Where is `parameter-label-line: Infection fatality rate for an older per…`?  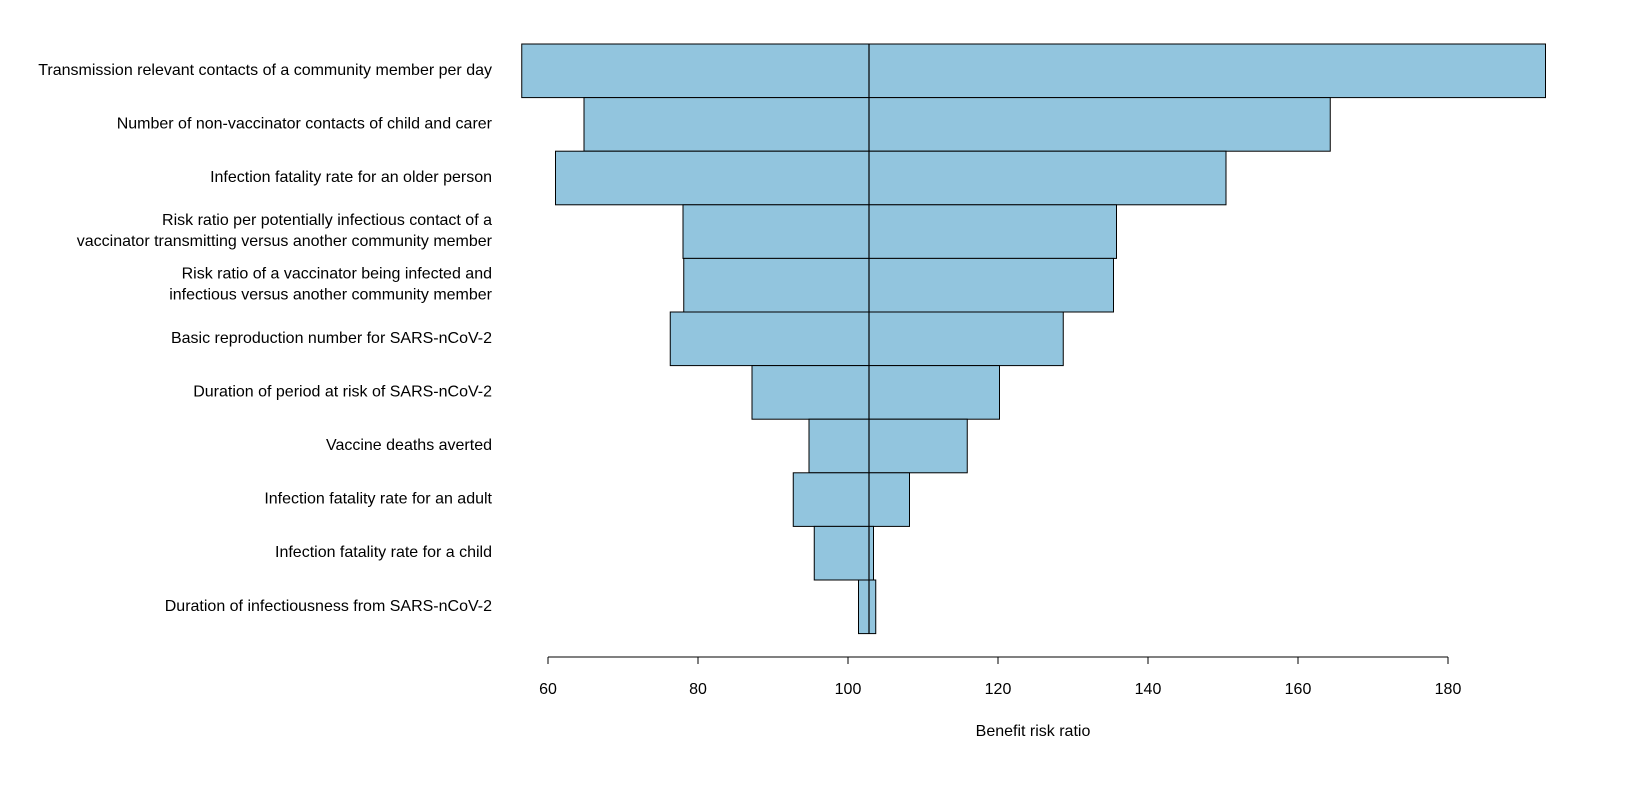 parameter-label-line: Infection fatality rate for an older per… is located at coordinates (351, 177).